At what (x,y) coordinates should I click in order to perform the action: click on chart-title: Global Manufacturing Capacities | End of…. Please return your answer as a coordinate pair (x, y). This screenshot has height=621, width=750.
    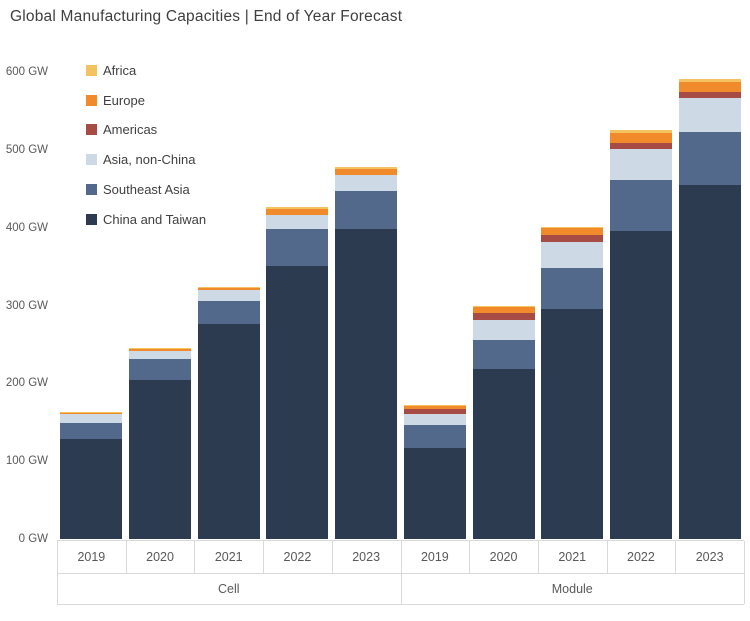
    Looking at the image, I should click on (206, 16).